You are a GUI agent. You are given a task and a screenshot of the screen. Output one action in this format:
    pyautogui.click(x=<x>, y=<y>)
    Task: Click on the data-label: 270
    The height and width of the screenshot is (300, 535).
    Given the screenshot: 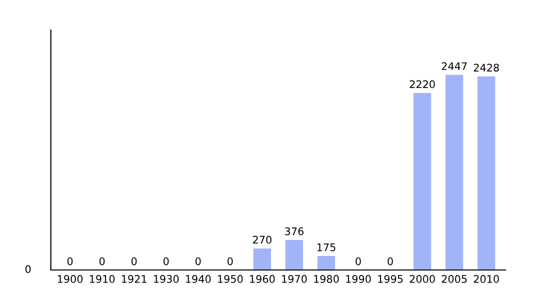 What is the action you would take?
    pyautogui.click(x=262, y=240)
    